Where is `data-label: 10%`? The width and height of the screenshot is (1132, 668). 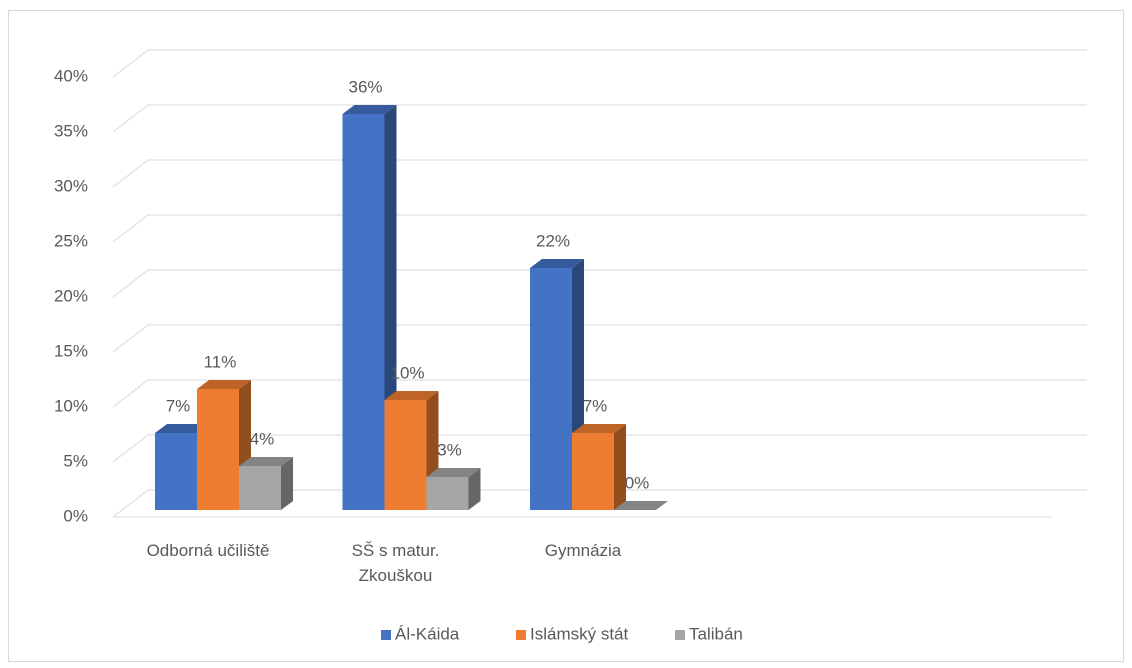
data-label: 10% is located at coordinates (407, 372).